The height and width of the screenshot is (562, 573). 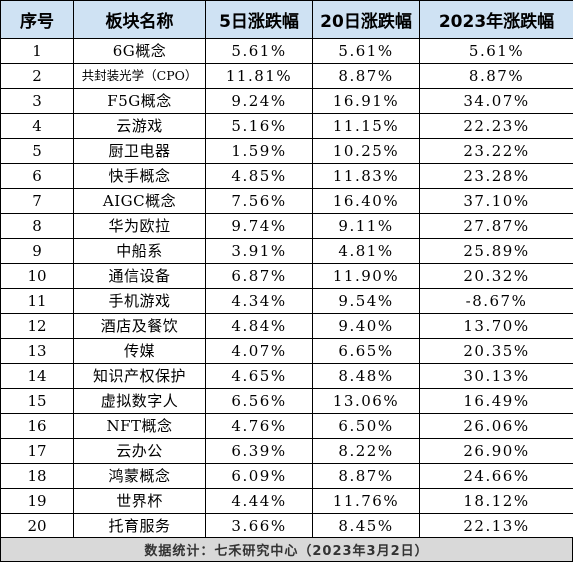 I want to click on cell-2023-change: 5.61%, so click(x=496, y=51).